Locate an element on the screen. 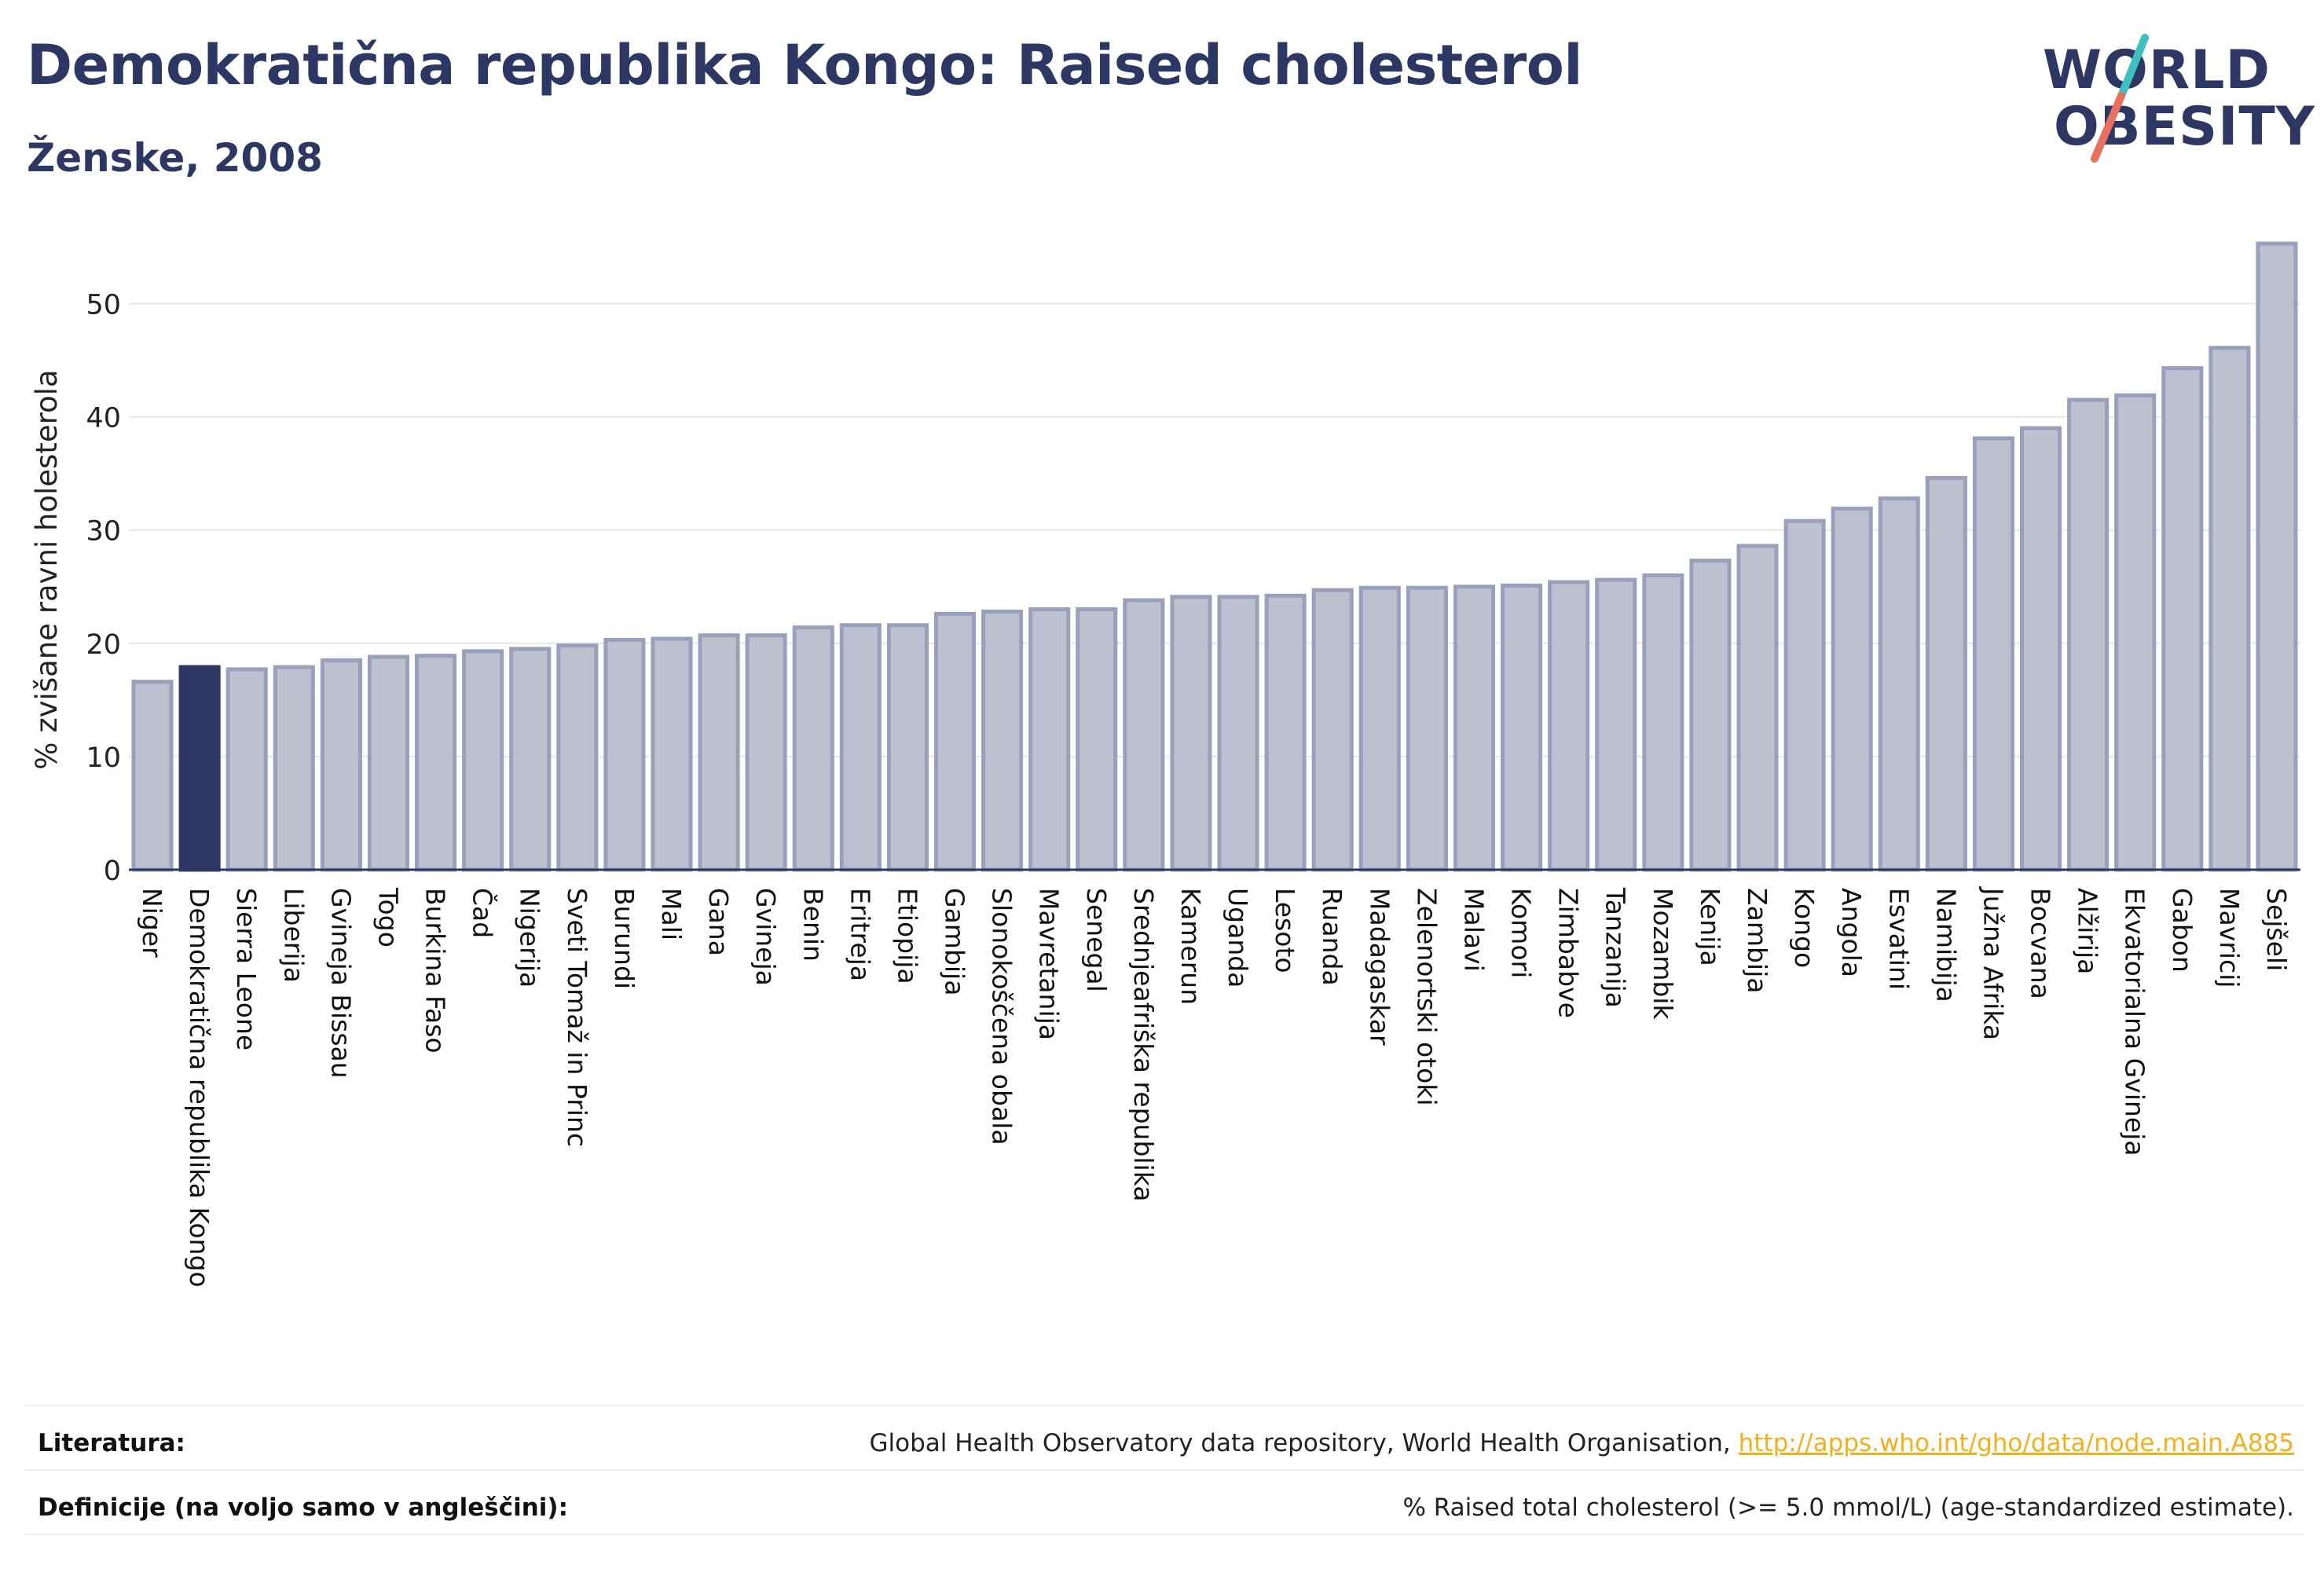  x-tick-label: Gabon is located at coordinates (2182, 930).